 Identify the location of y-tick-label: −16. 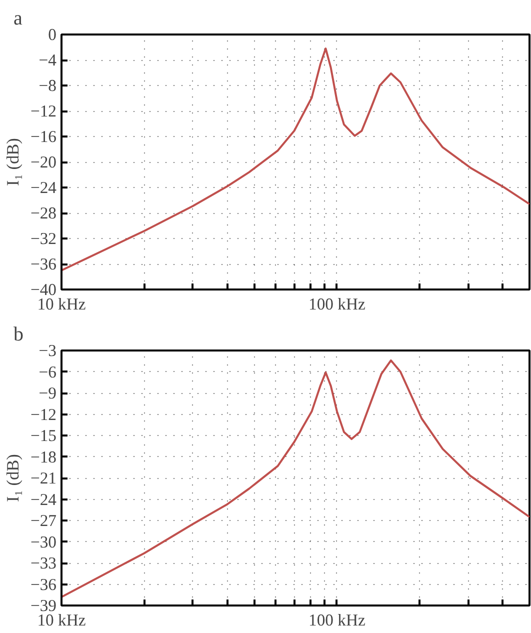
(43, 136).